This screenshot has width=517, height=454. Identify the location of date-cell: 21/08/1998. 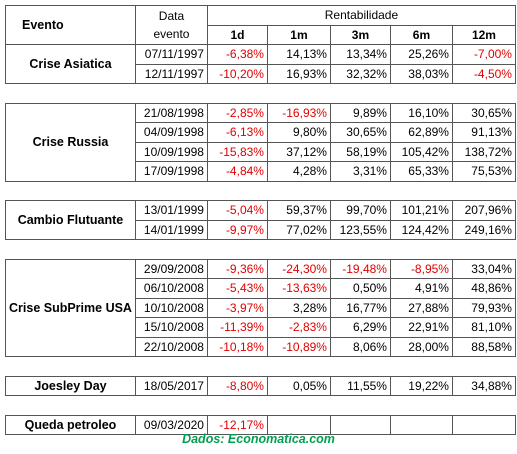
(171, 112).